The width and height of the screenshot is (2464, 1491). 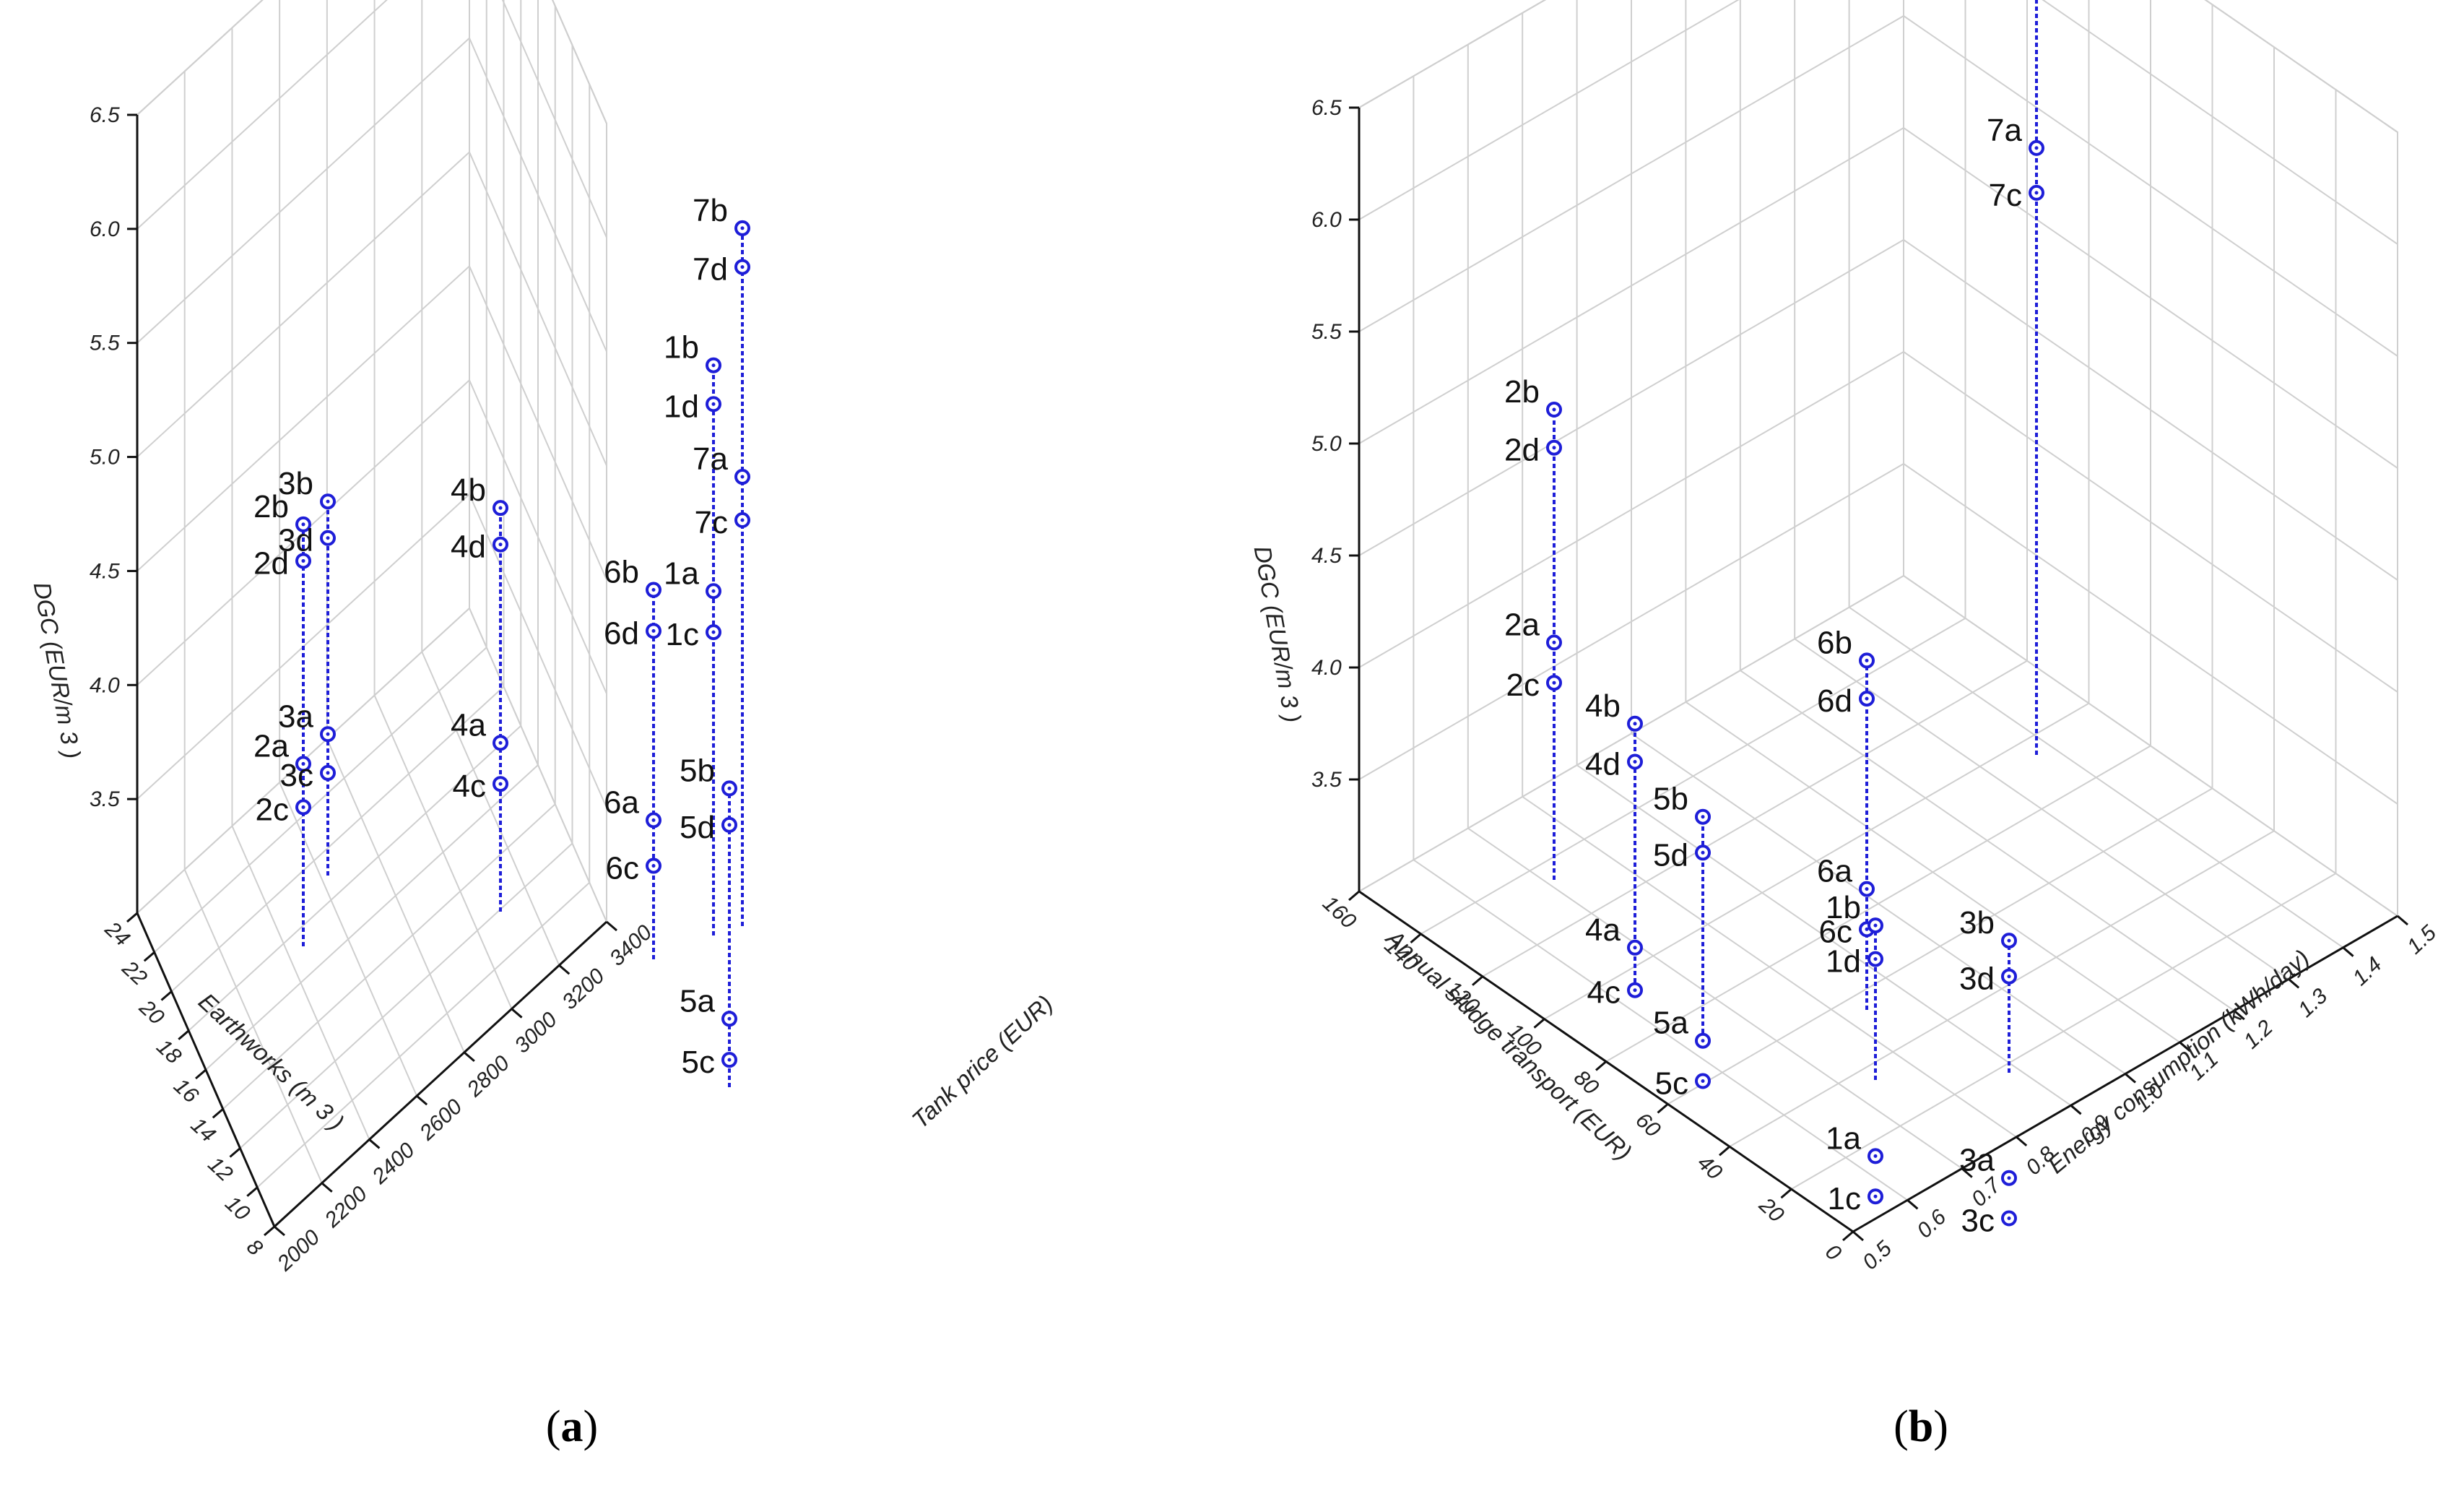 I want to click on point-label-3b: 3b, so click(x=296, y=483).